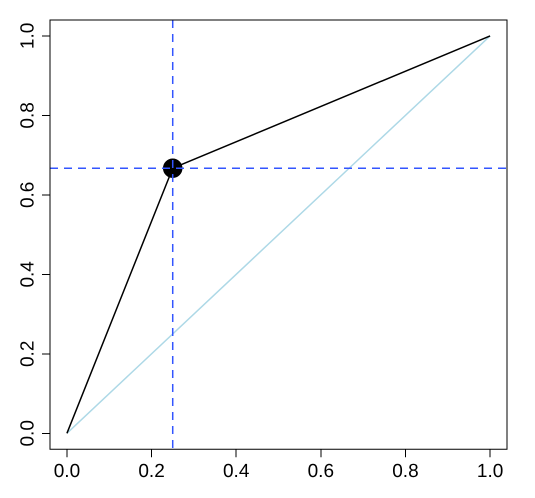  What do you see at coordinates (28, 115) in the screenshot?
I see `y-tick-label: 0.8` at bounding box center [28, 115].